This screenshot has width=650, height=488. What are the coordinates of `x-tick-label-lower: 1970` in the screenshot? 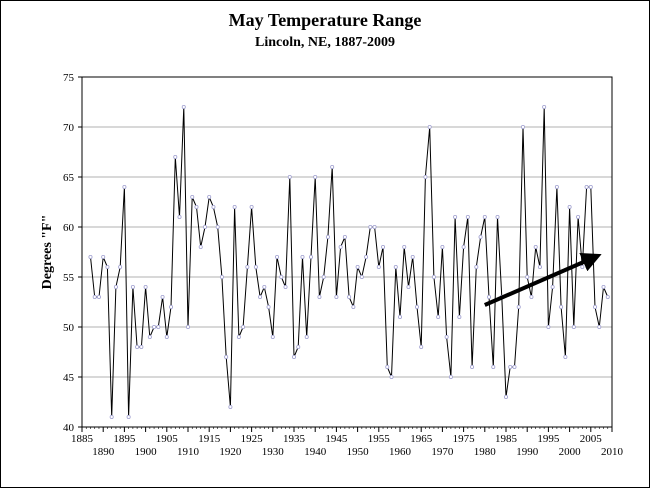 It's located at (442, 452).